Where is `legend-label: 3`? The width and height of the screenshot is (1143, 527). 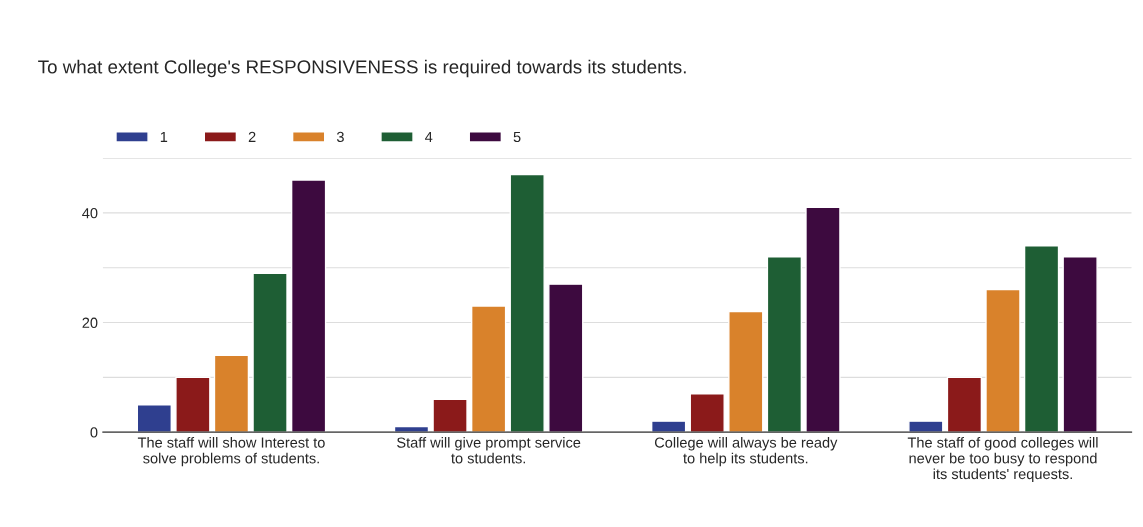
legend-label: 3 is located at coordinates (340, 137).